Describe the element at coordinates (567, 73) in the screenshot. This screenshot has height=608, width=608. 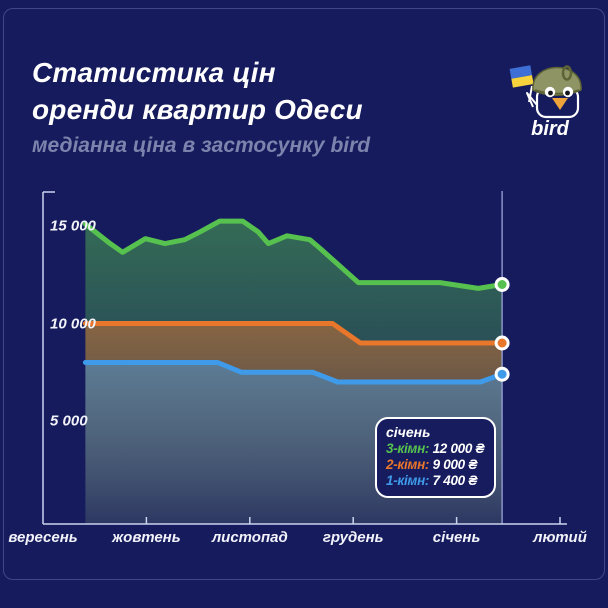
I see `helmet-buckle` at that location.